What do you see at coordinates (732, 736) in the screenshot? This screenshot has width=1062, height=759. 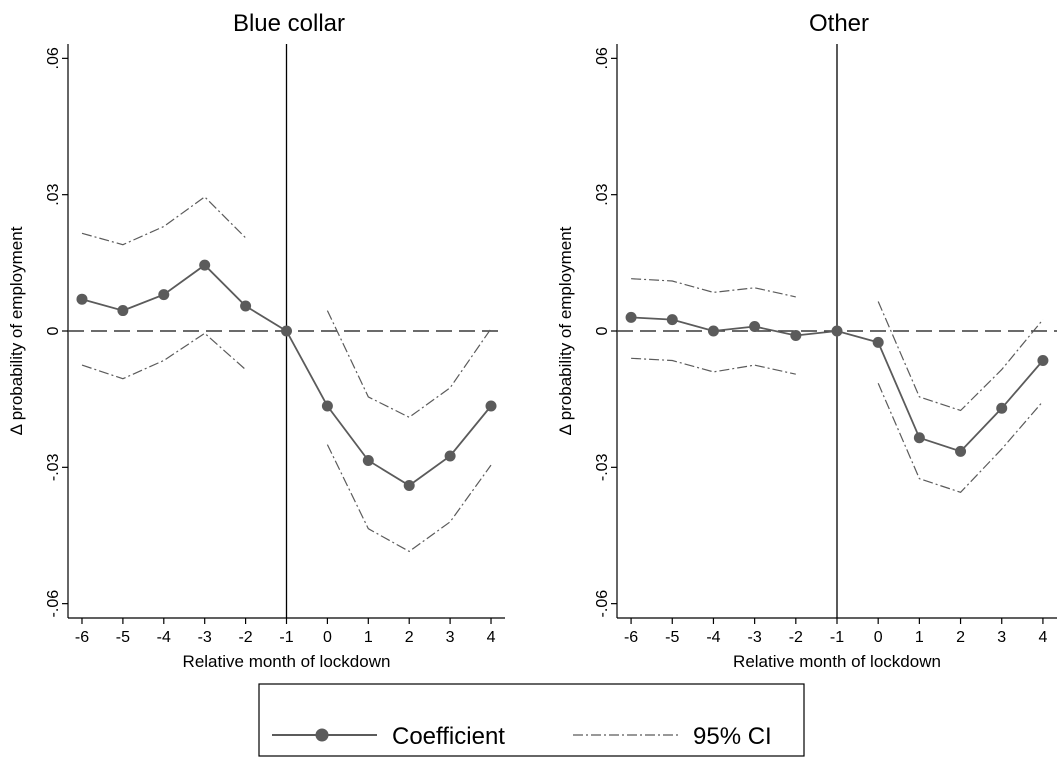 I see `legend-ci-label: 95% CI` at bounding box center [732, 736].